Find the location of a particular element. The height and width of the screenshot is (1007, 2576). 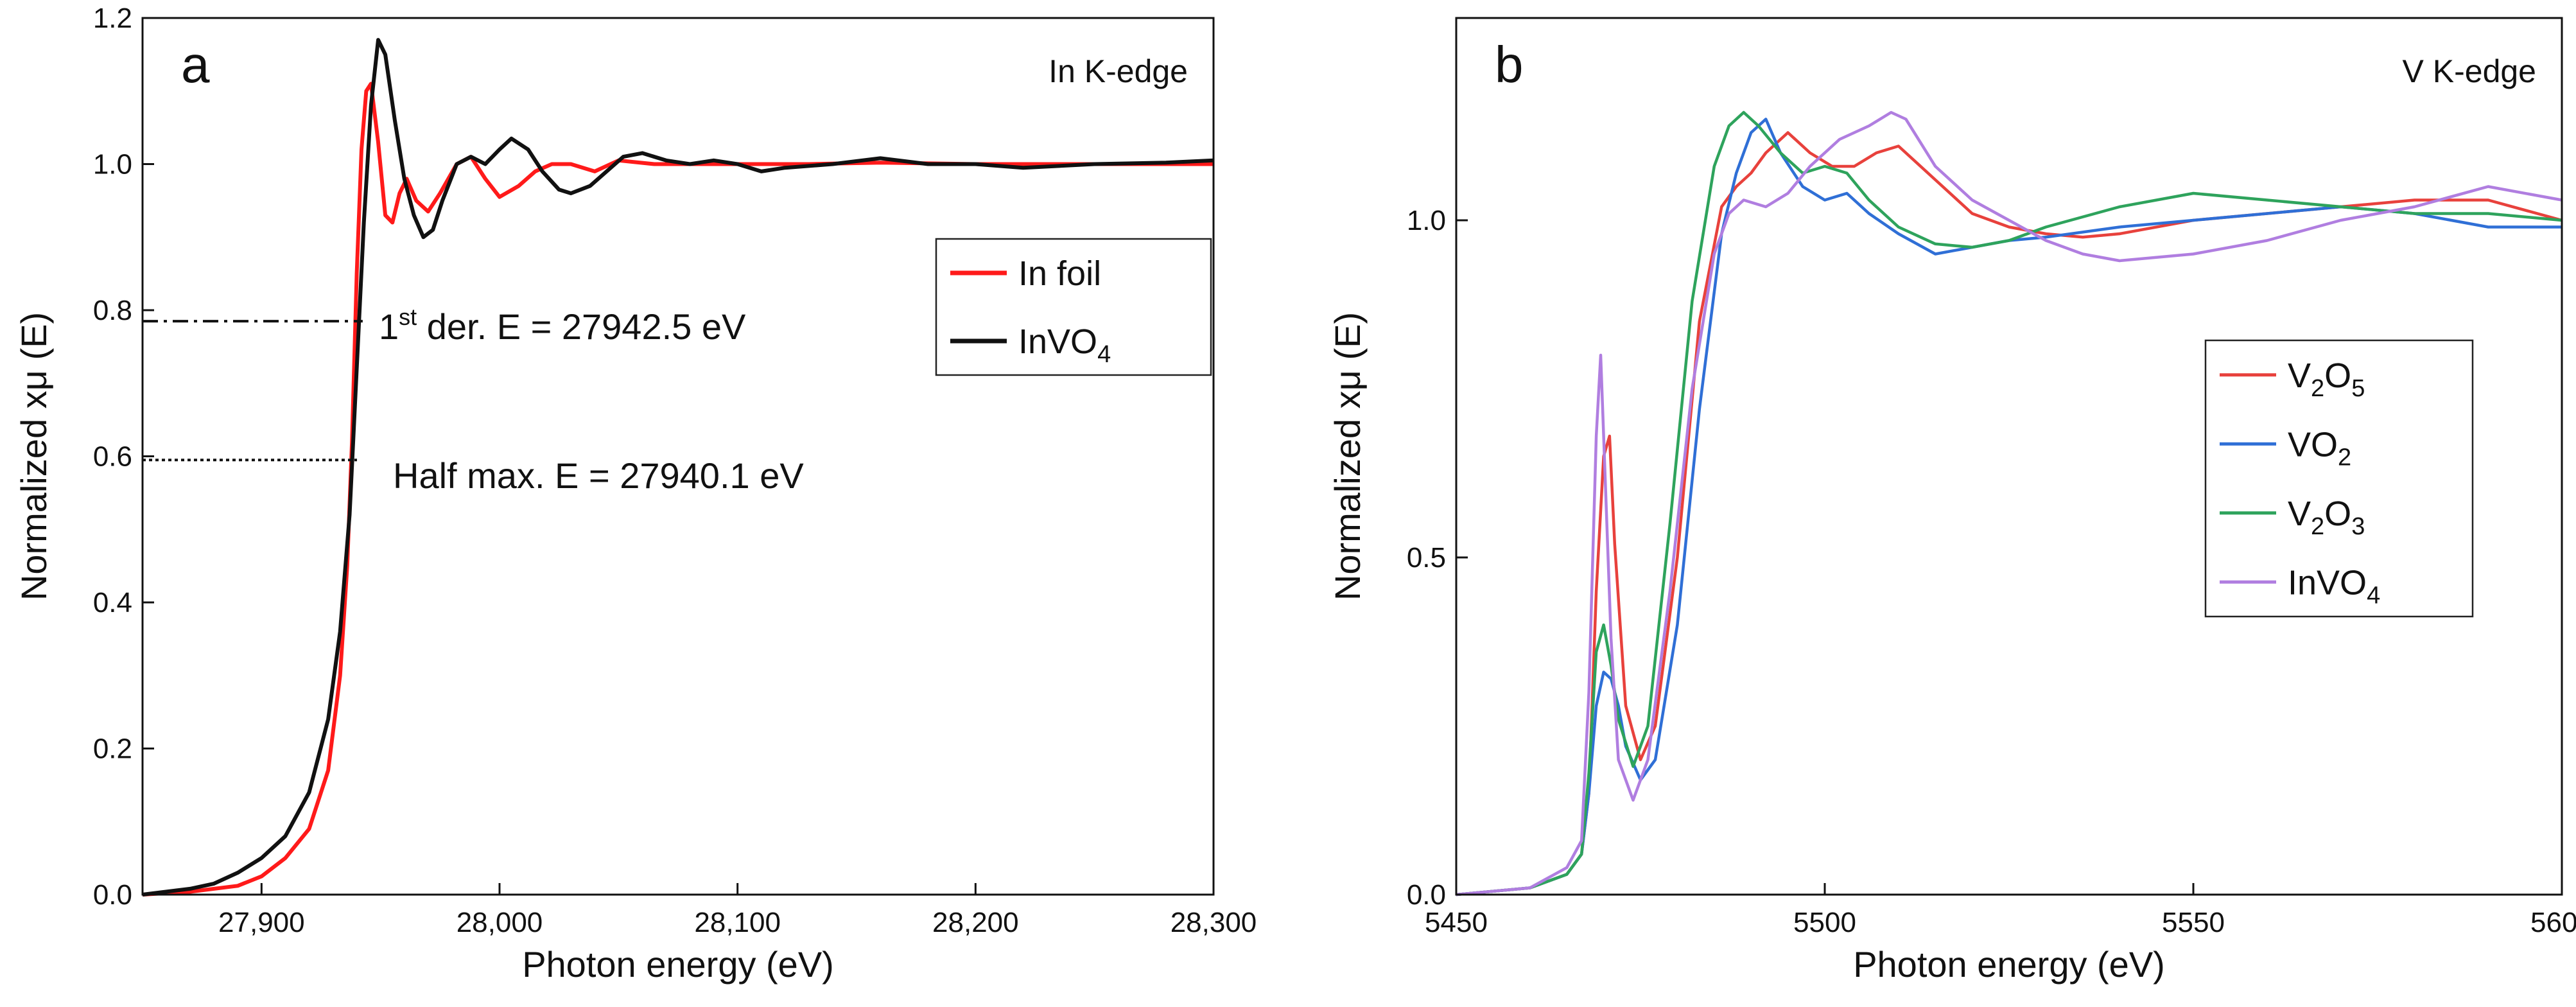

x-tick-label: 27,900 is located at coordinates (261, 922).